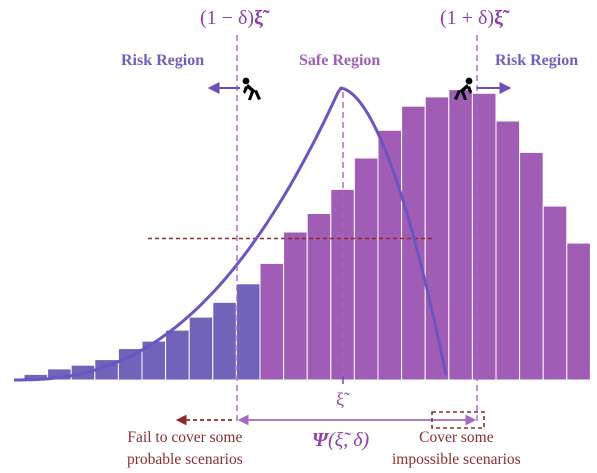  I want to click on right-risk-region-label: Risk Region, so click(537, 60).